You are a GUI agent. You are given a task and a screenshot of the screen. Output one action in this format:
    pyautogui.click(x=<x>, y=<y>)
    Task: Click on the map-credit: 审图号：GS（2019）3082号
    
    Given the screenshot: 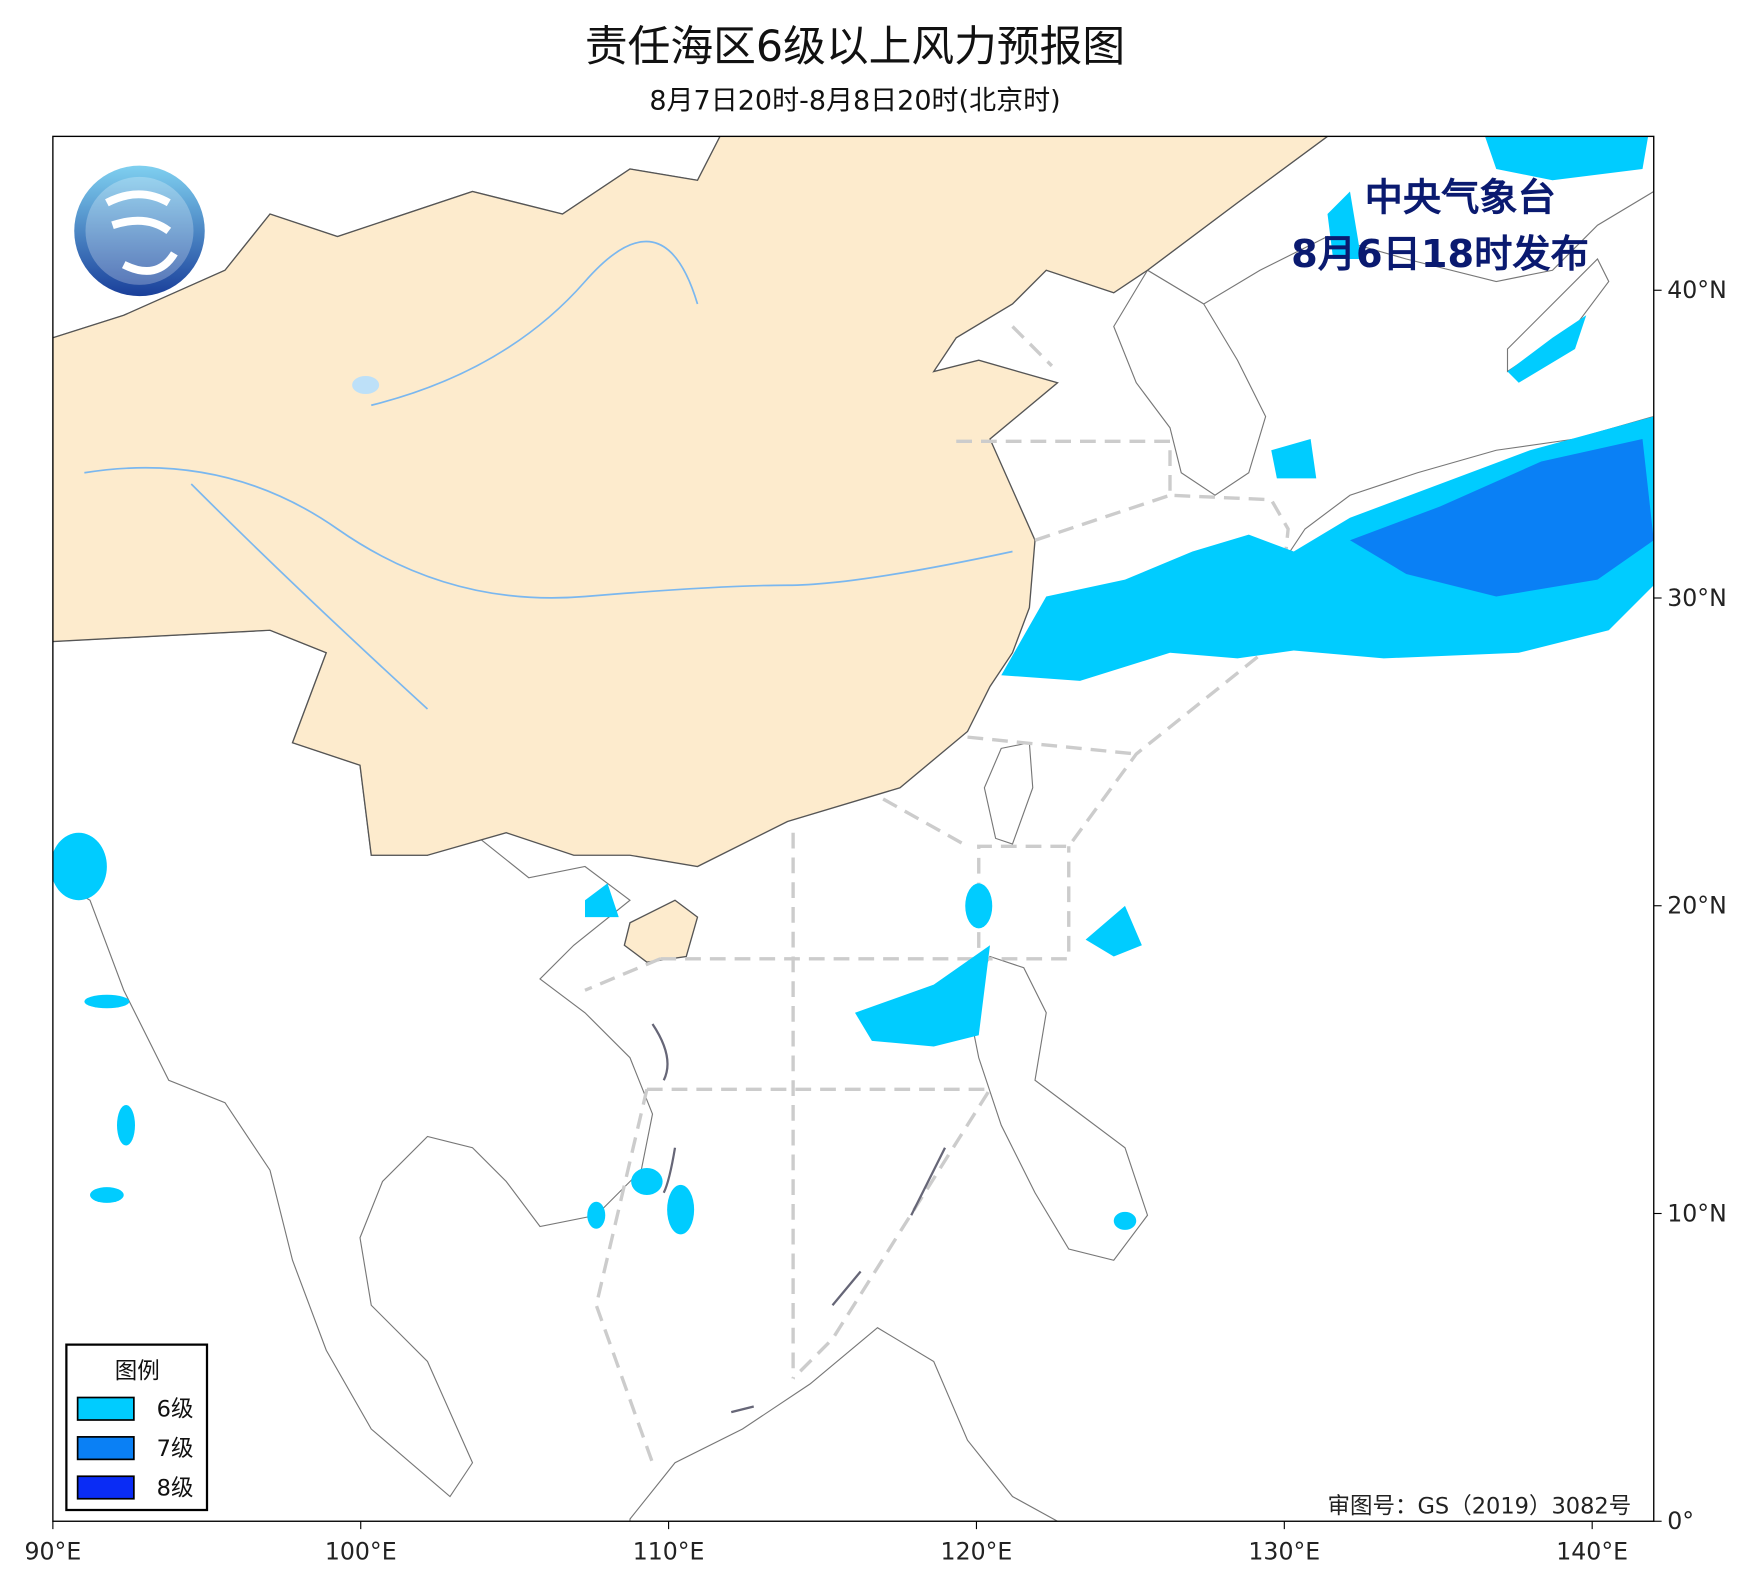 What is the action you would take?
    pyautogui.click(x=1480, y=1506)
    